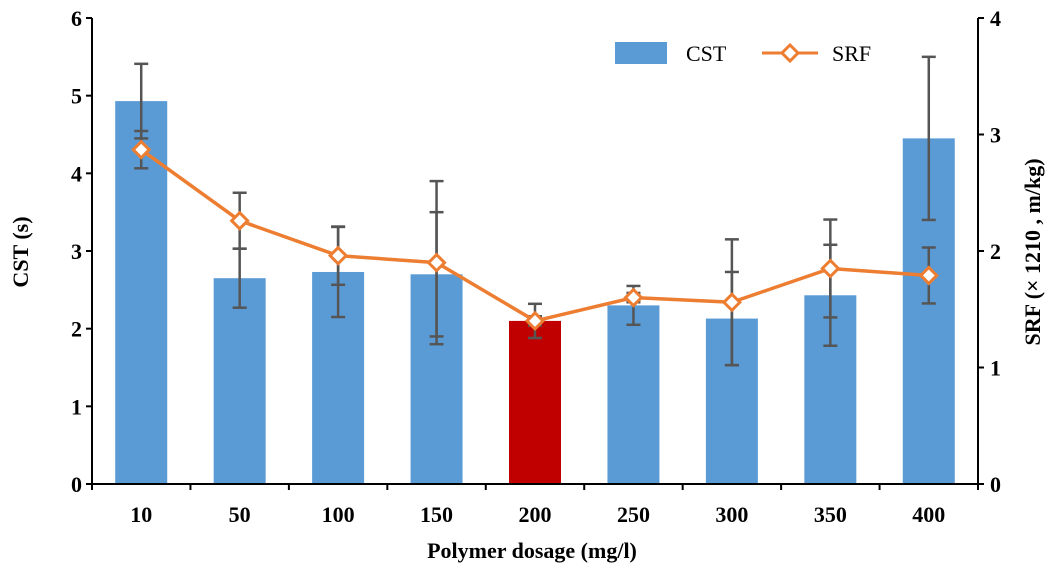  What do you see at coordinates (790, 53) in the screenshot?
I see `legend-swatch-srf-marker` at bounding box center [790, 53].